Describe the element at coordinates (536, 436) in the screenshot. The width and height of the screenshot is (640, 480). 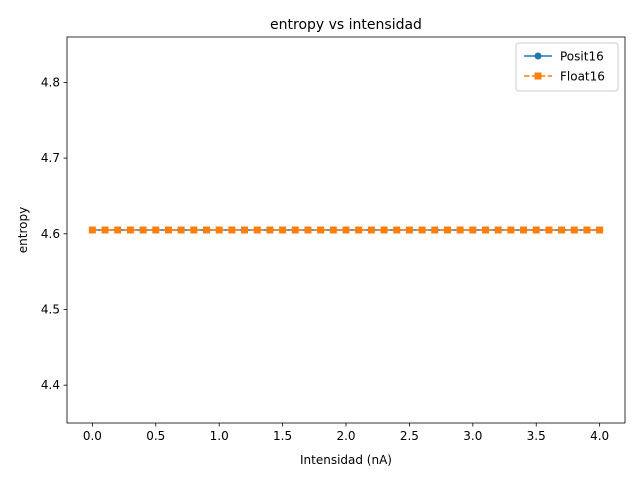
I see `x-tick-label: 3.5` at that location.